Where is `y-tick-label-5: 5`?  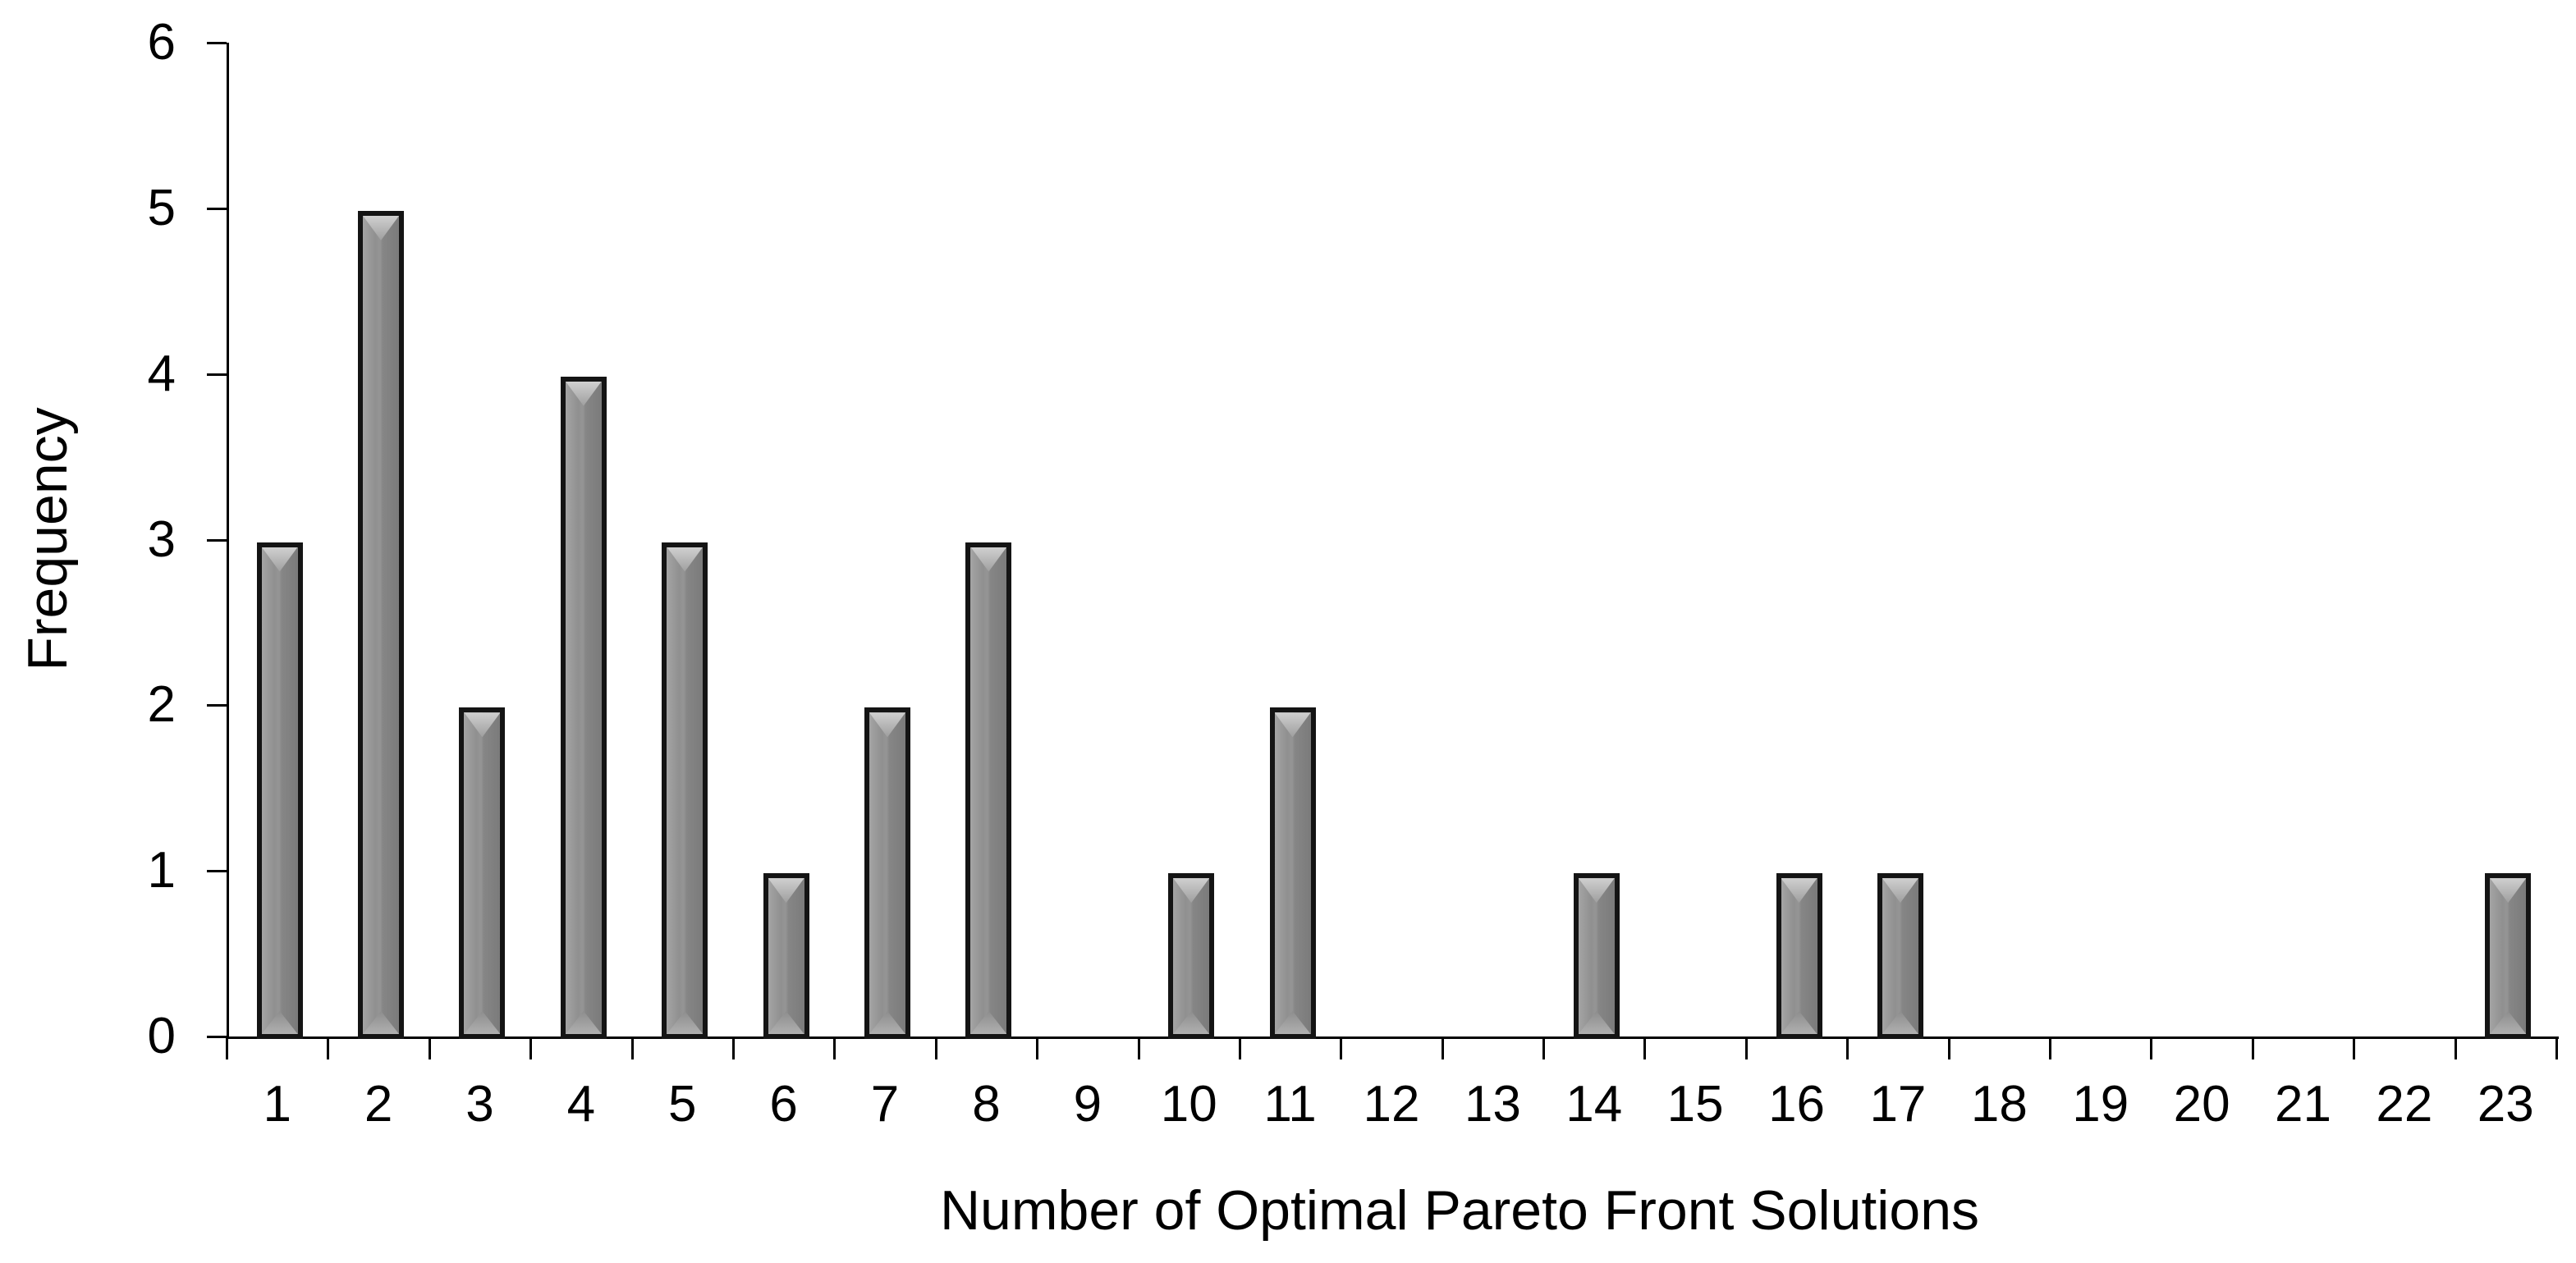 y-tick-label-5: 5 is located at coordinates (161, 207).